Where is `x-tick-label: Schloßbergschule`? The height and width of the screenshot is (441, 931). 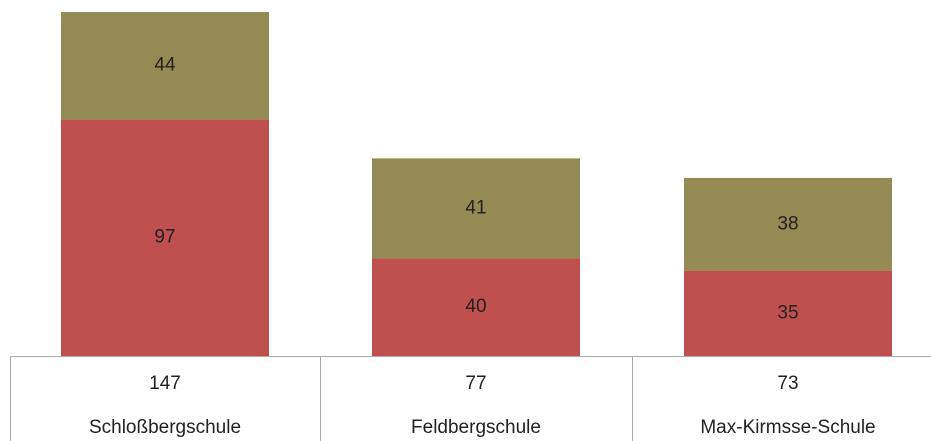 x-tick-label: Schloßbergschule is located at coordinates (165, 427).